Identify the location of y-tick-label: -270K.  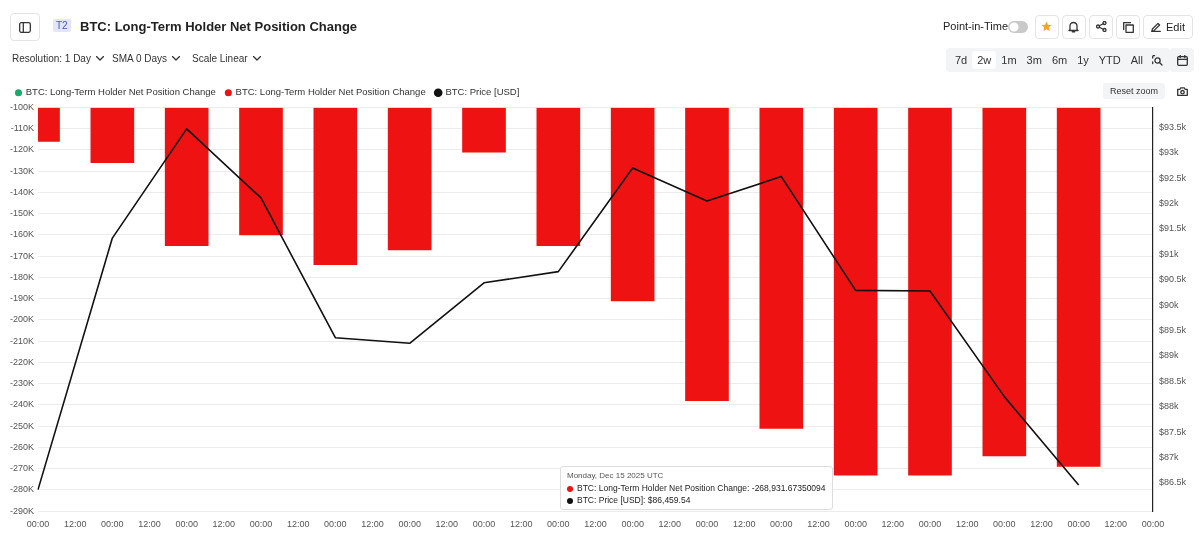
(22, 468).